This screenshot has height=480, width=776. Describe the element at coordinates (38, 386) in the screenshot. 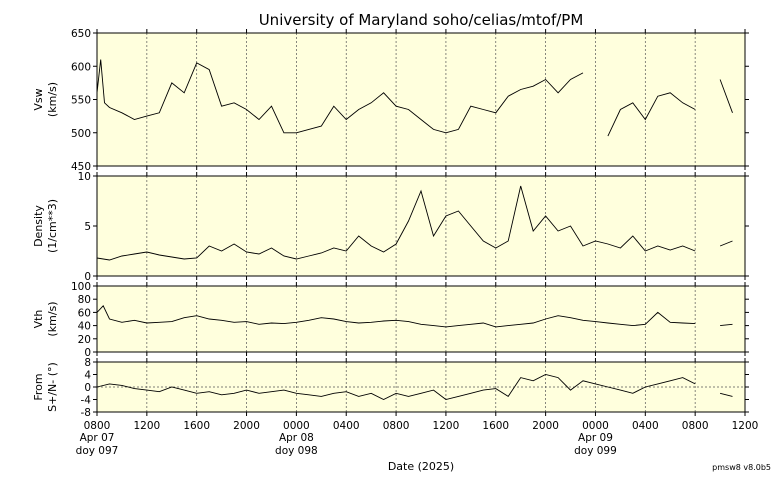

I see `y-axis-label: From` at that location.